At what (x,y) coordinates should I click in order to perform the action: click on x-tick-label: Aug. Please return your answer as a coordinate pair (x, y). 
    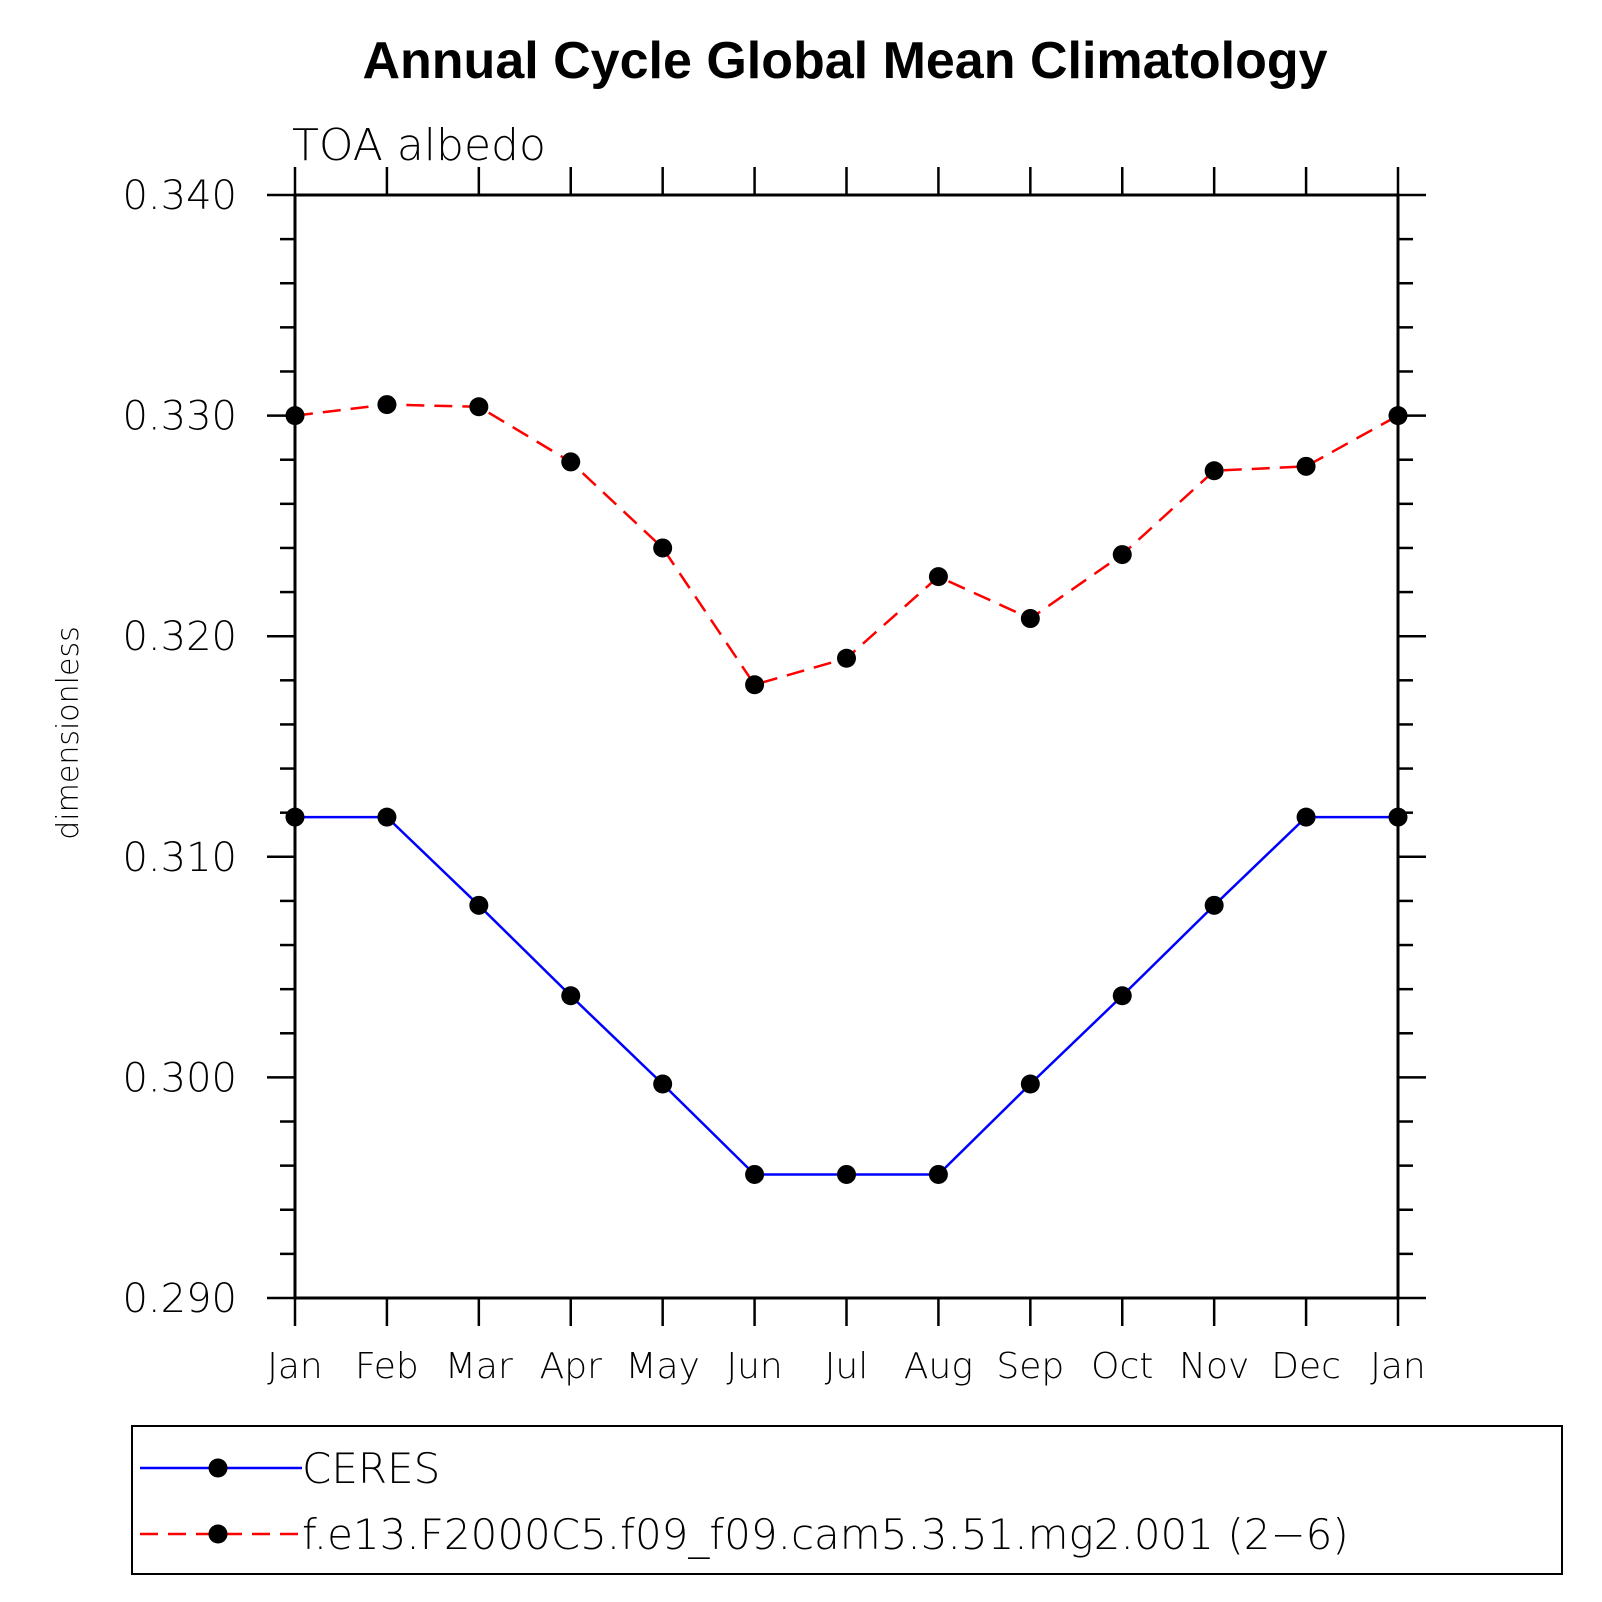
    Looking at the image, I should click on (938, 1366).